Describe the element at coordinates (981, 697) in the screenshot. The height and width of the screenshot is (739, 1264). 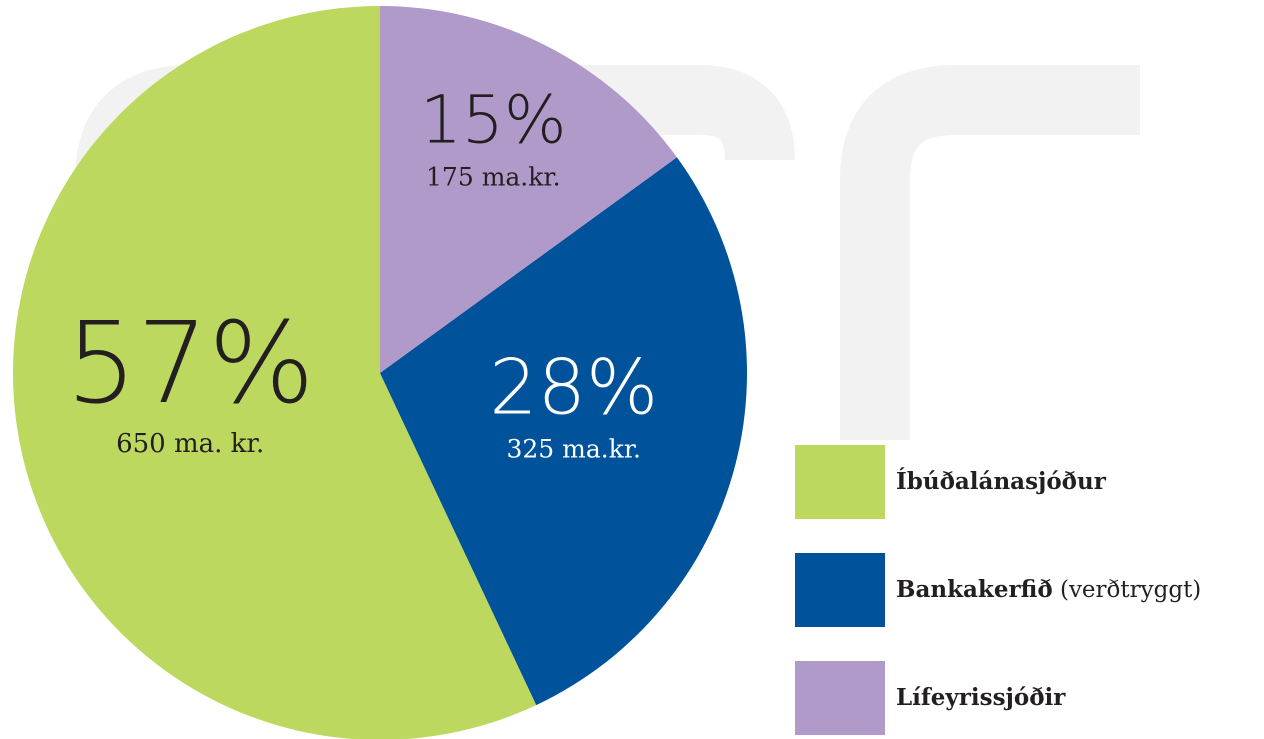
I see `legend-label: Lífeyrissjóðir` at that location.